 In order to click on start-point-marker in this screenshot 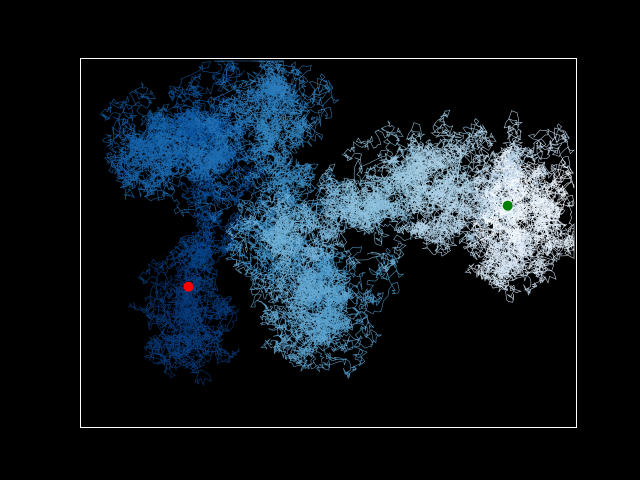, I will do `click(188, 286)`.